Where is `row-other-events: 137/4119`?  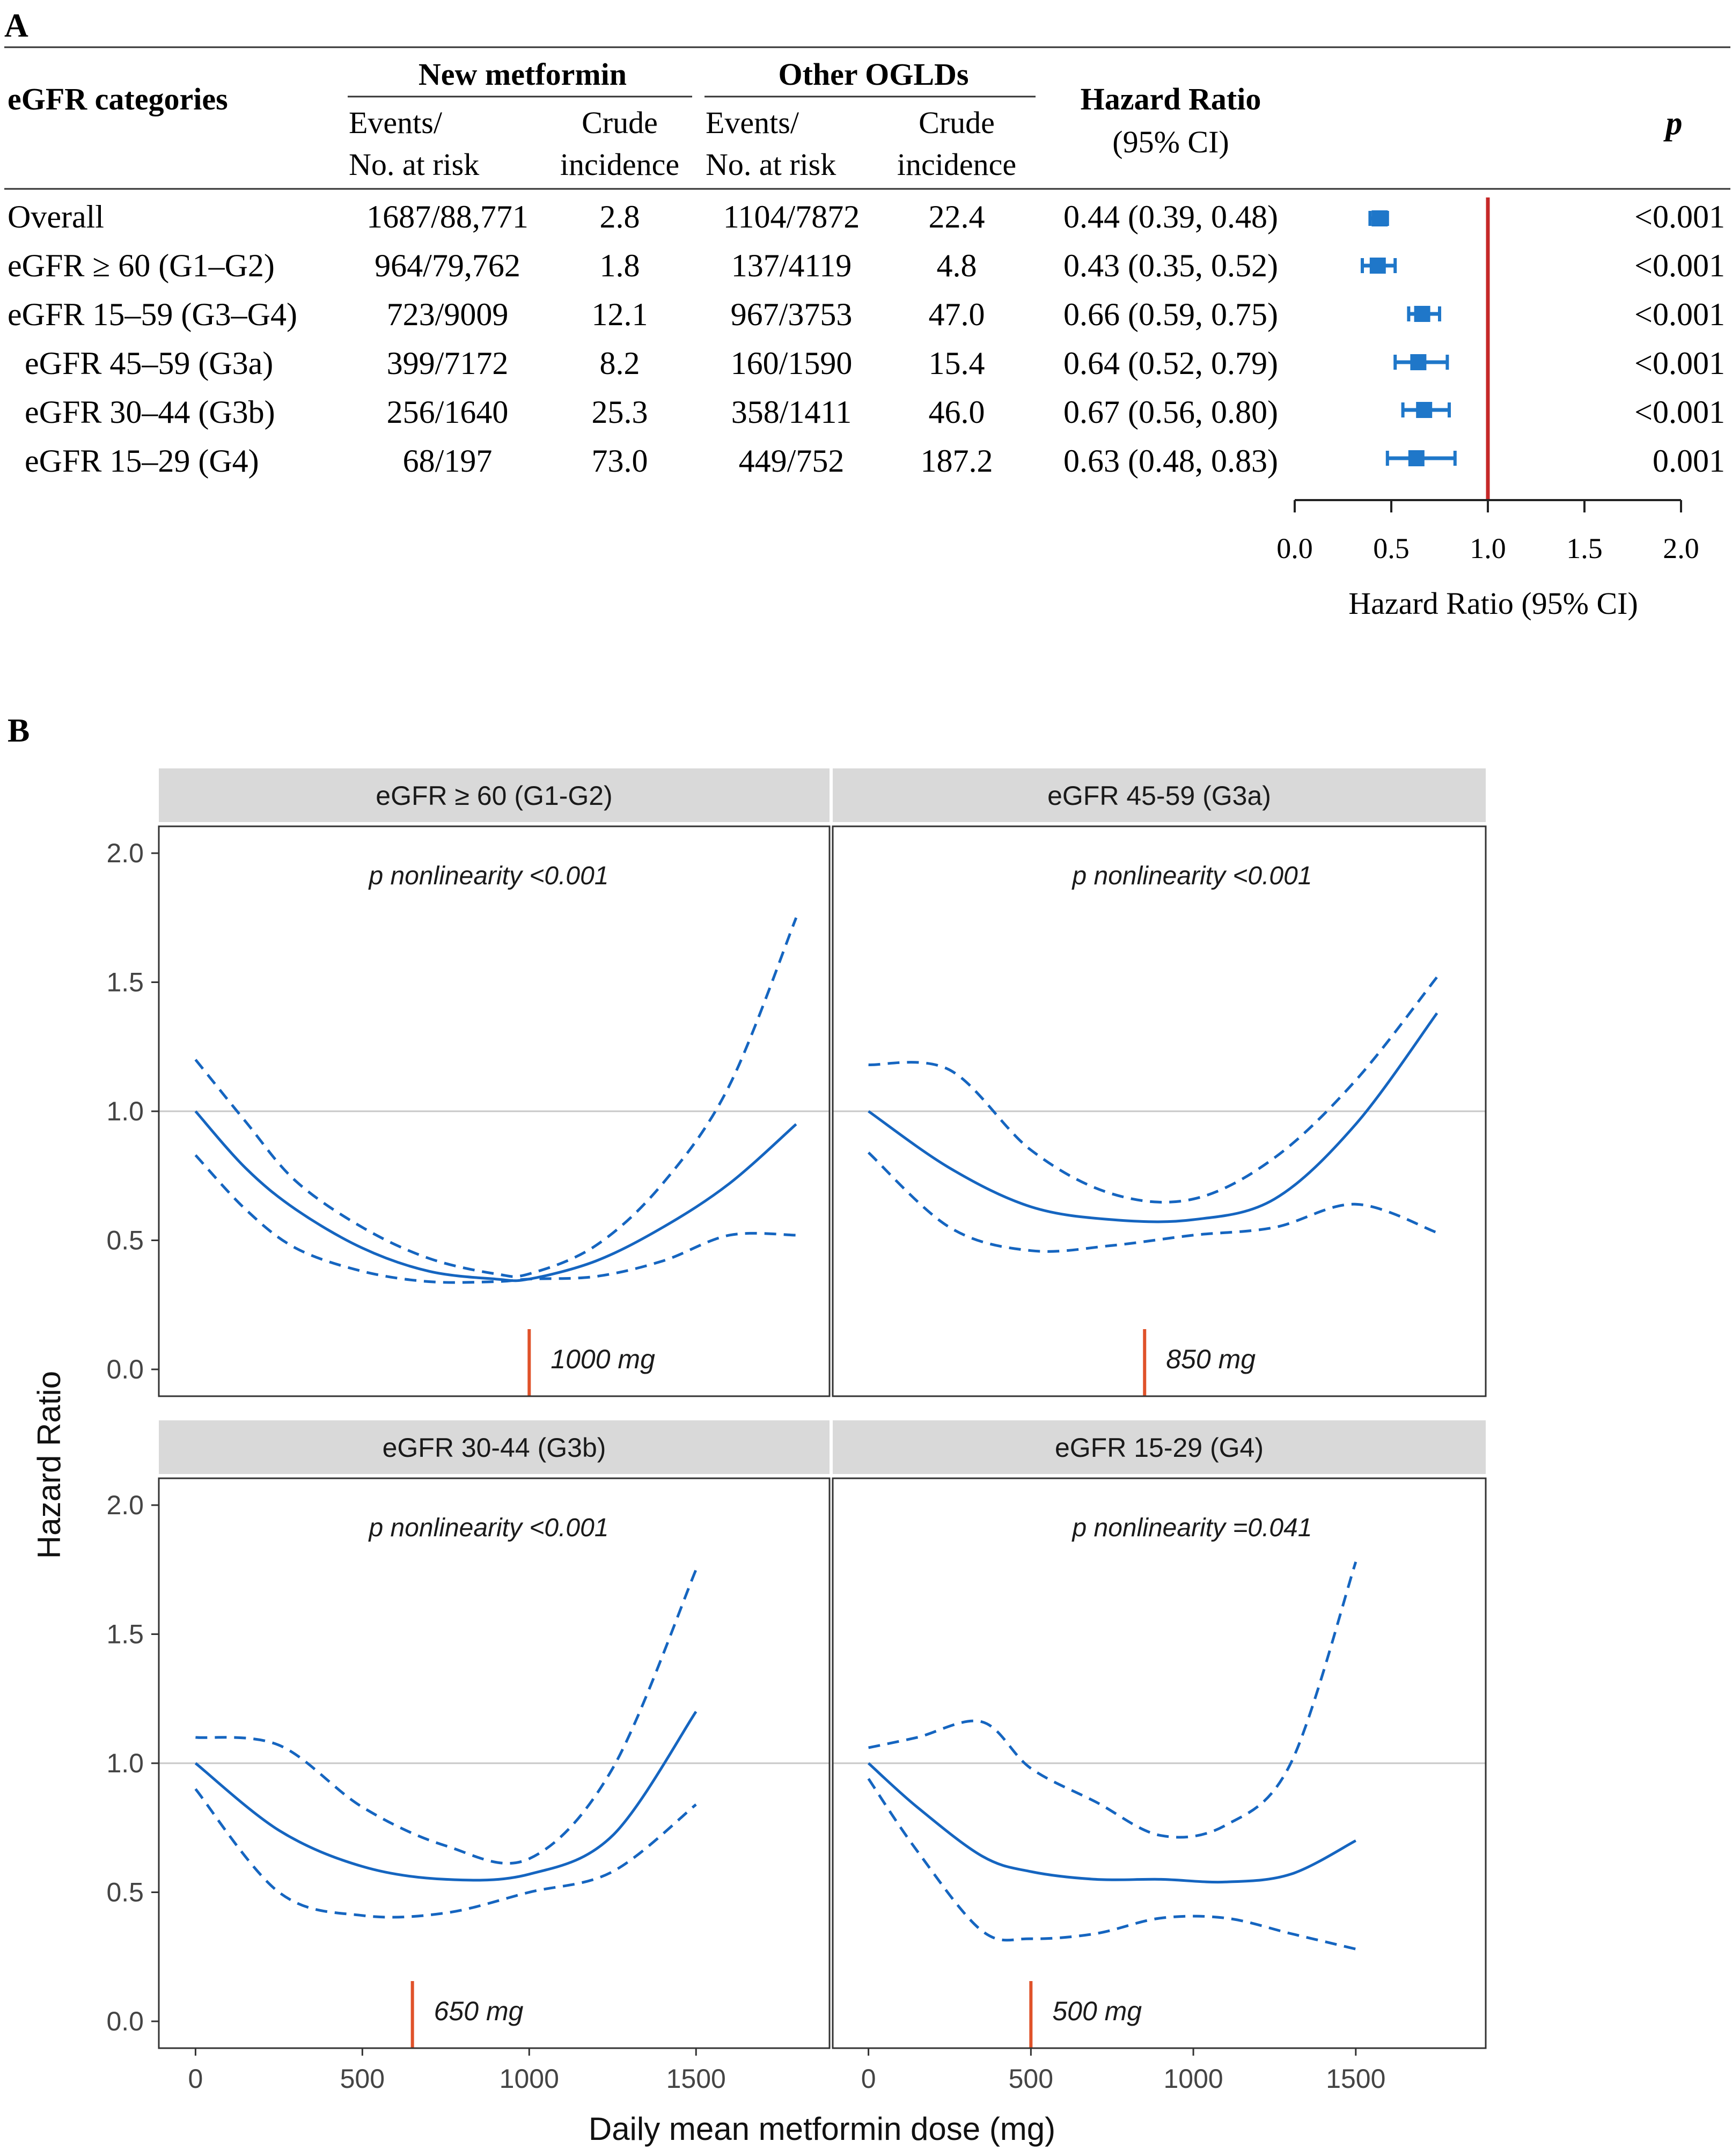 row-other-events: 137/4119 is located at coordinates (791, 265).